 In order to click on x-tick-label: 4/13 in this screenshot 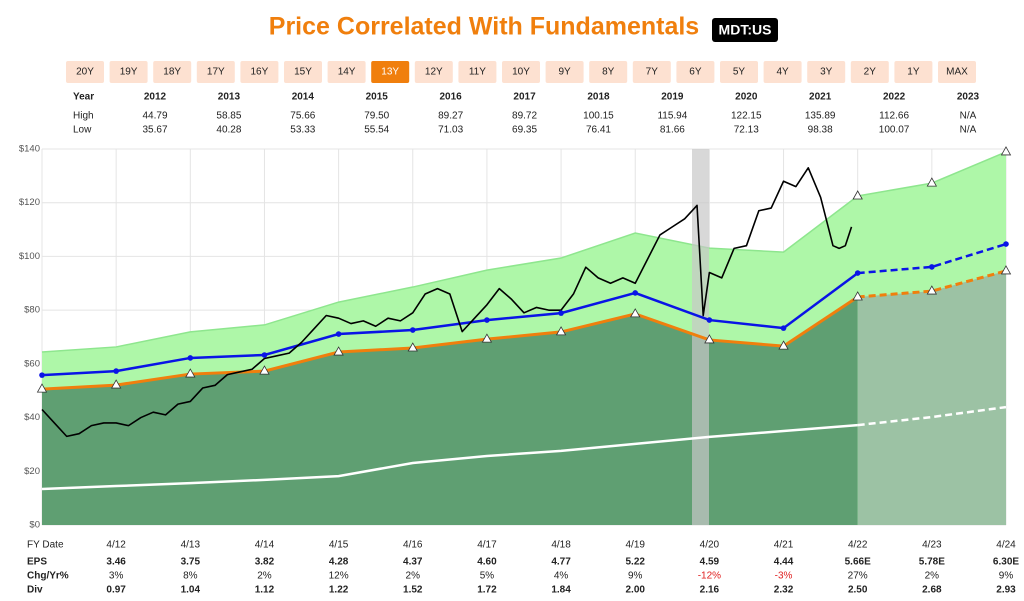, I will do `click(191, 545)`.